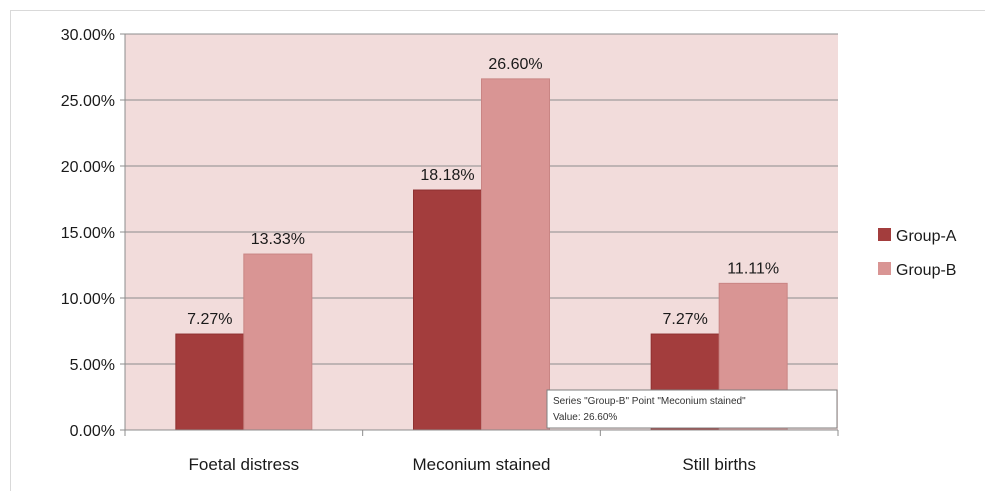  Describe the element at coordinates (244, 464) in the screenshot. I see `x-tick-label: Foetal distress` at that location.